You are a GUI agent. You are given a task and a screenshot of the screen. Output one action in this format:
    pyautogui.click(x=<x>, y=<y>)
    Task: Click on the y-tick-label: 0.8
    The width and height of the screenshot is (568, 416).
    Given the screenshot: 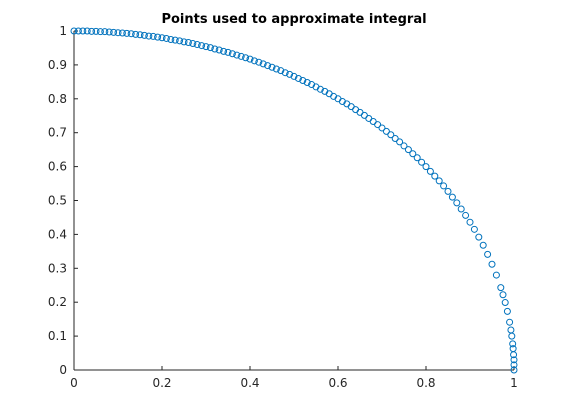 What is the action you would take?
    pyautogui.click(x=57, y=99)
    